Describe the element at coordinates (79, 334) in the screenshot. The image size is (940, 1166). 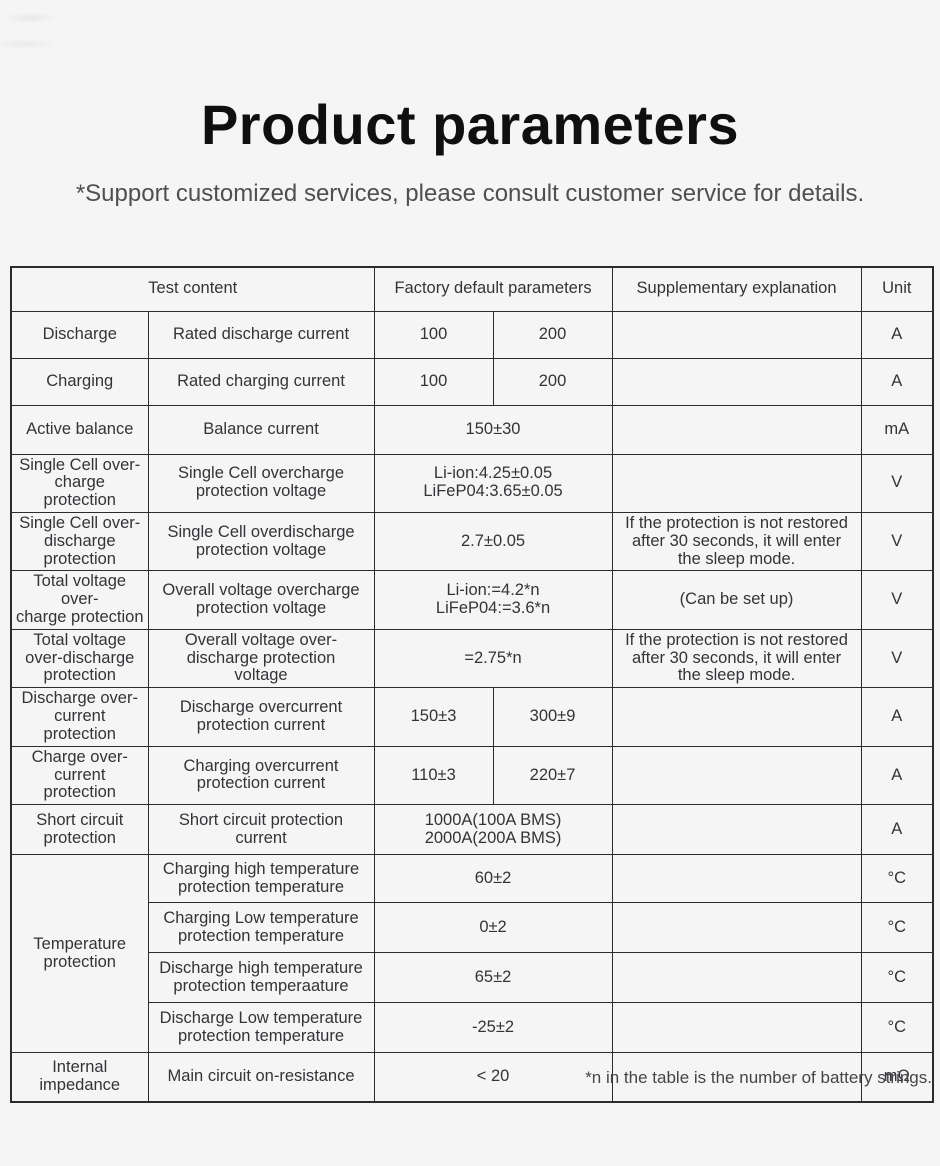
I see `cell-category: Discharge` at that location.